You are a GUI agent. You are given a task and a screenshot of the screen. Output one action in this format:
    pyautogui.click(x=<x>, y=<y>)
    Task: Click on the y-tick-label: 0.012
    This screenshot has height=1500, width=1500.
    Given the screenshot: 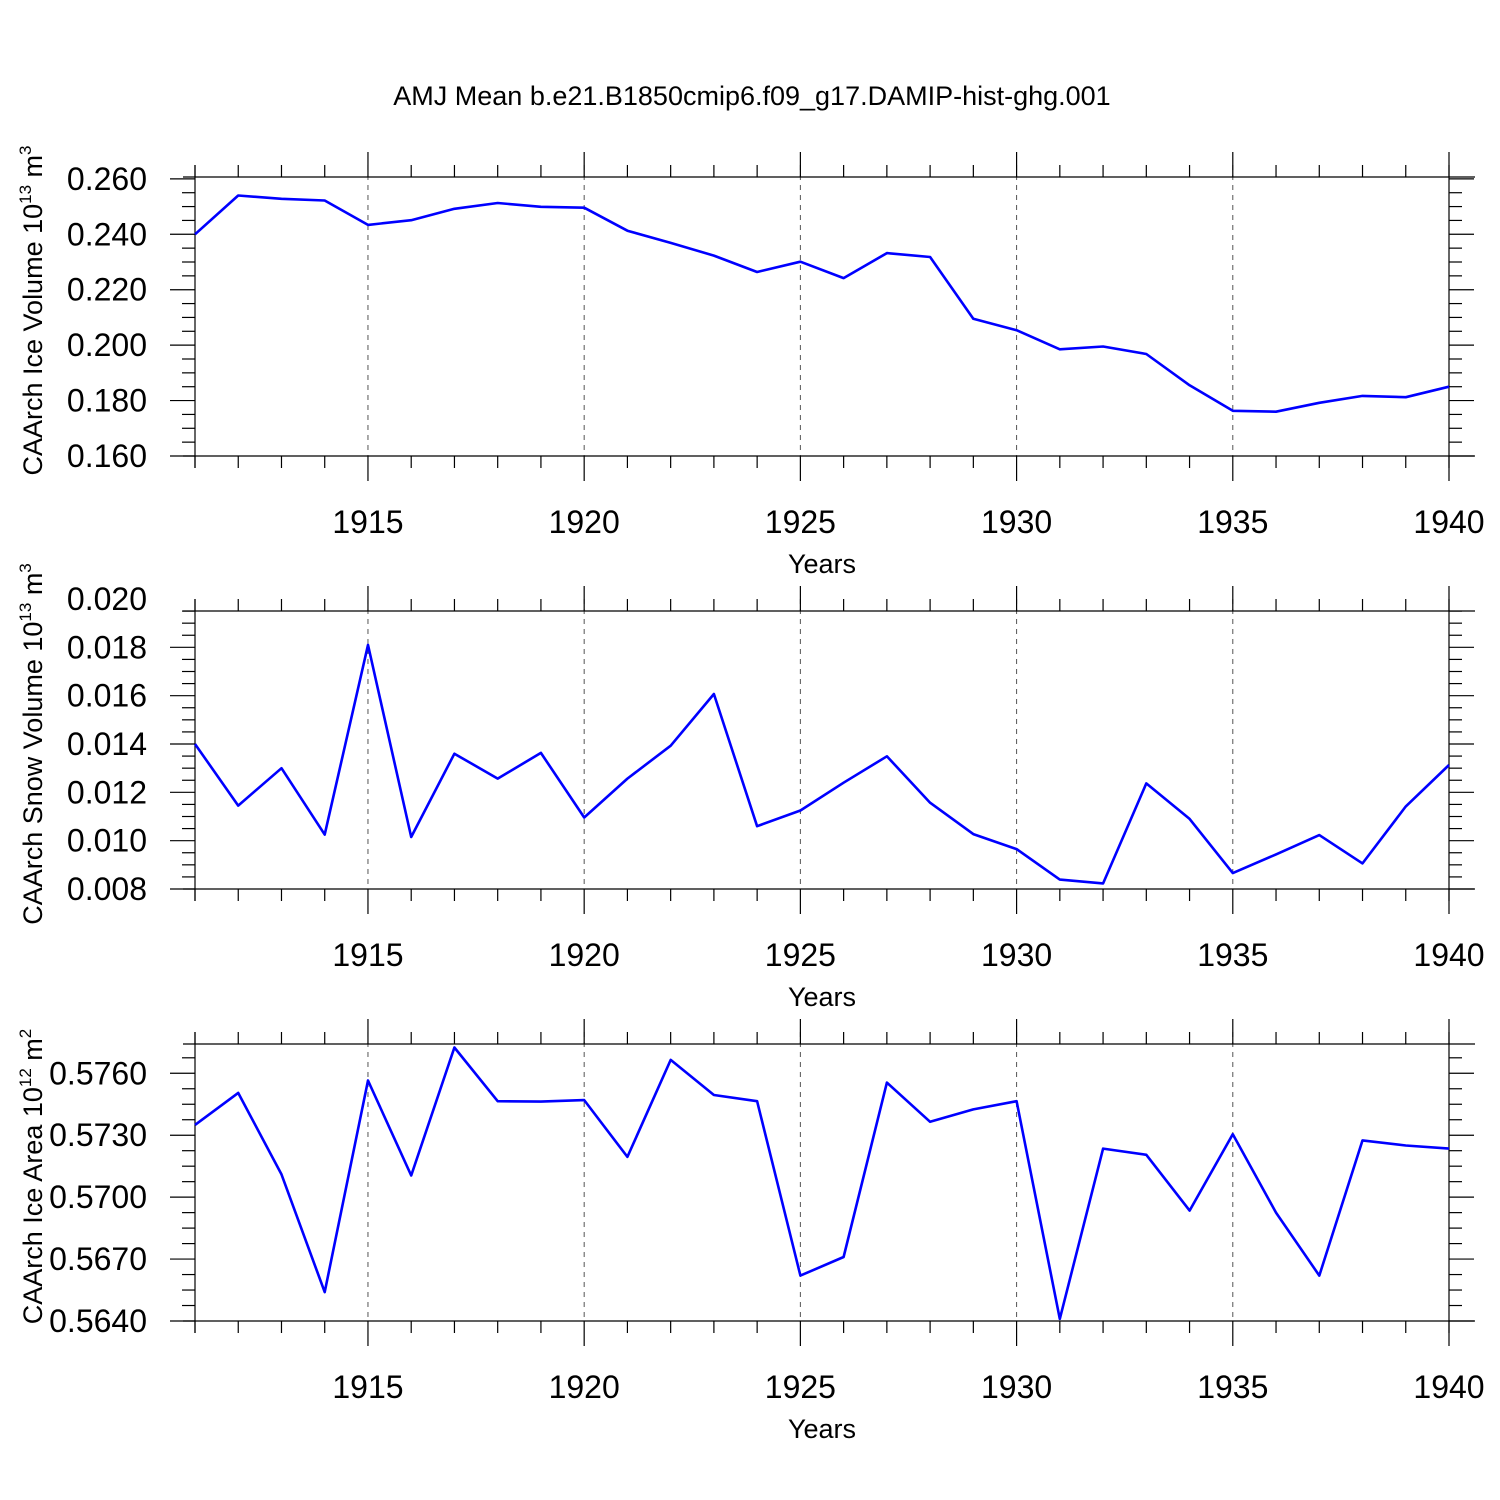 What is the action you would take?
    pyautogui.click(x=107, y=792)
    